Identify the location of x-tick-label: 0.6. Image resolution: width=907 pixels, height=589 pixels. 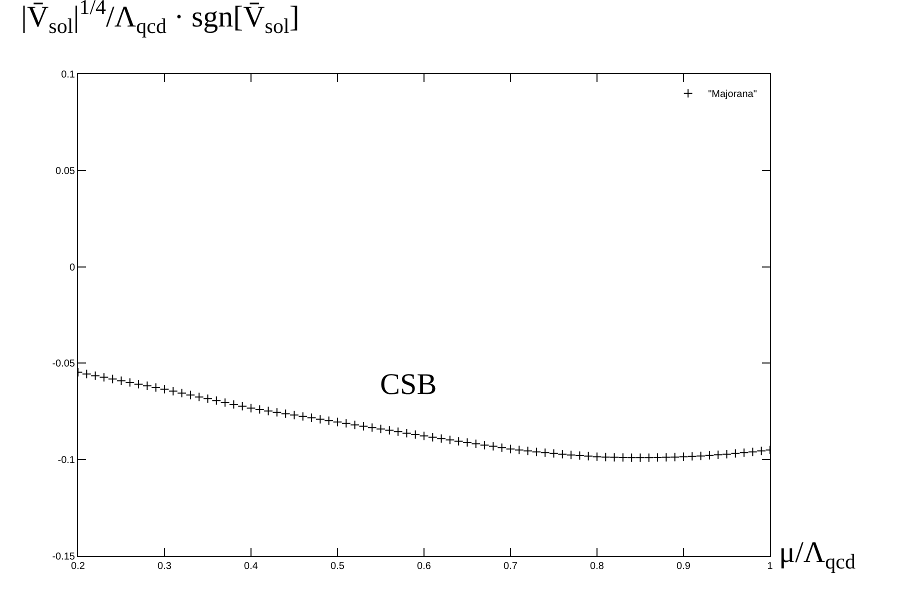
(424, 566).